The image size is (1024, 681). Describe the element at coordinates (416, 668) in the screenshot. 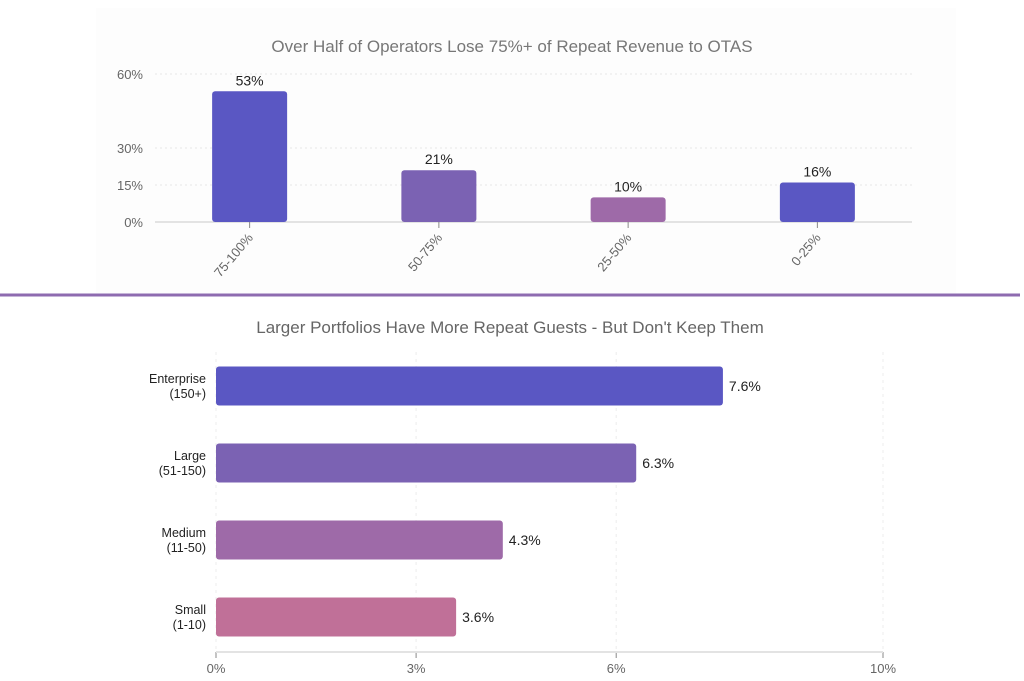

I see `x-tick-label: 3%` at that location.